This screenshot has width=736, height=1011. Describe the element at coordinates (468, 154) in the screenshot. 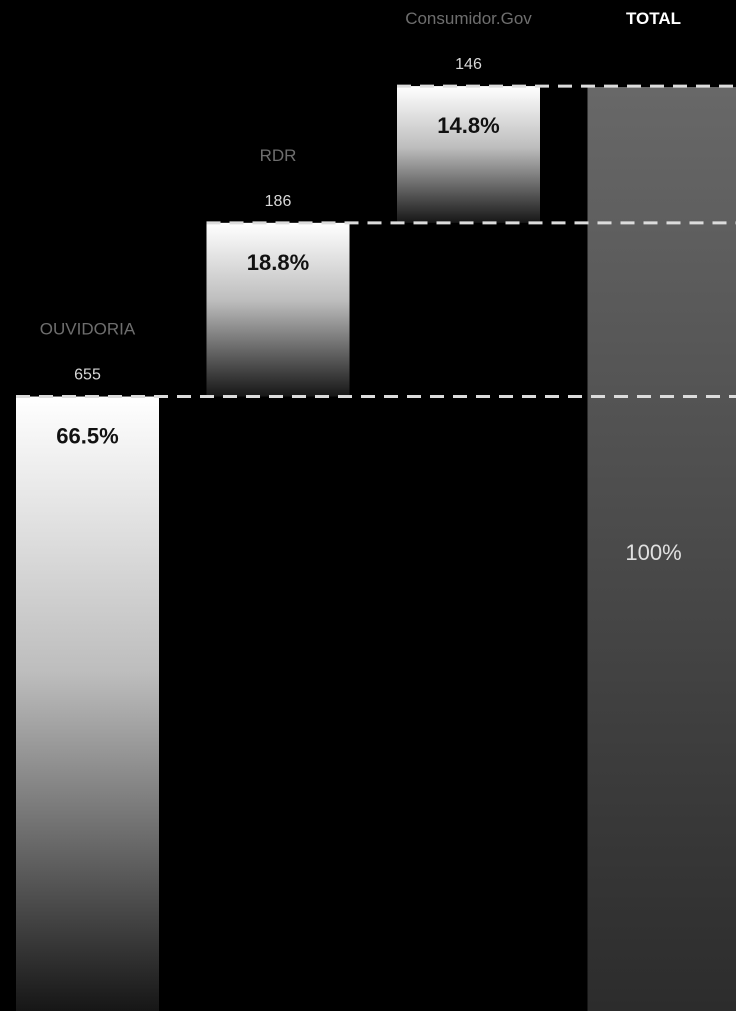

I see `bar-consumidor-gov` at that location.